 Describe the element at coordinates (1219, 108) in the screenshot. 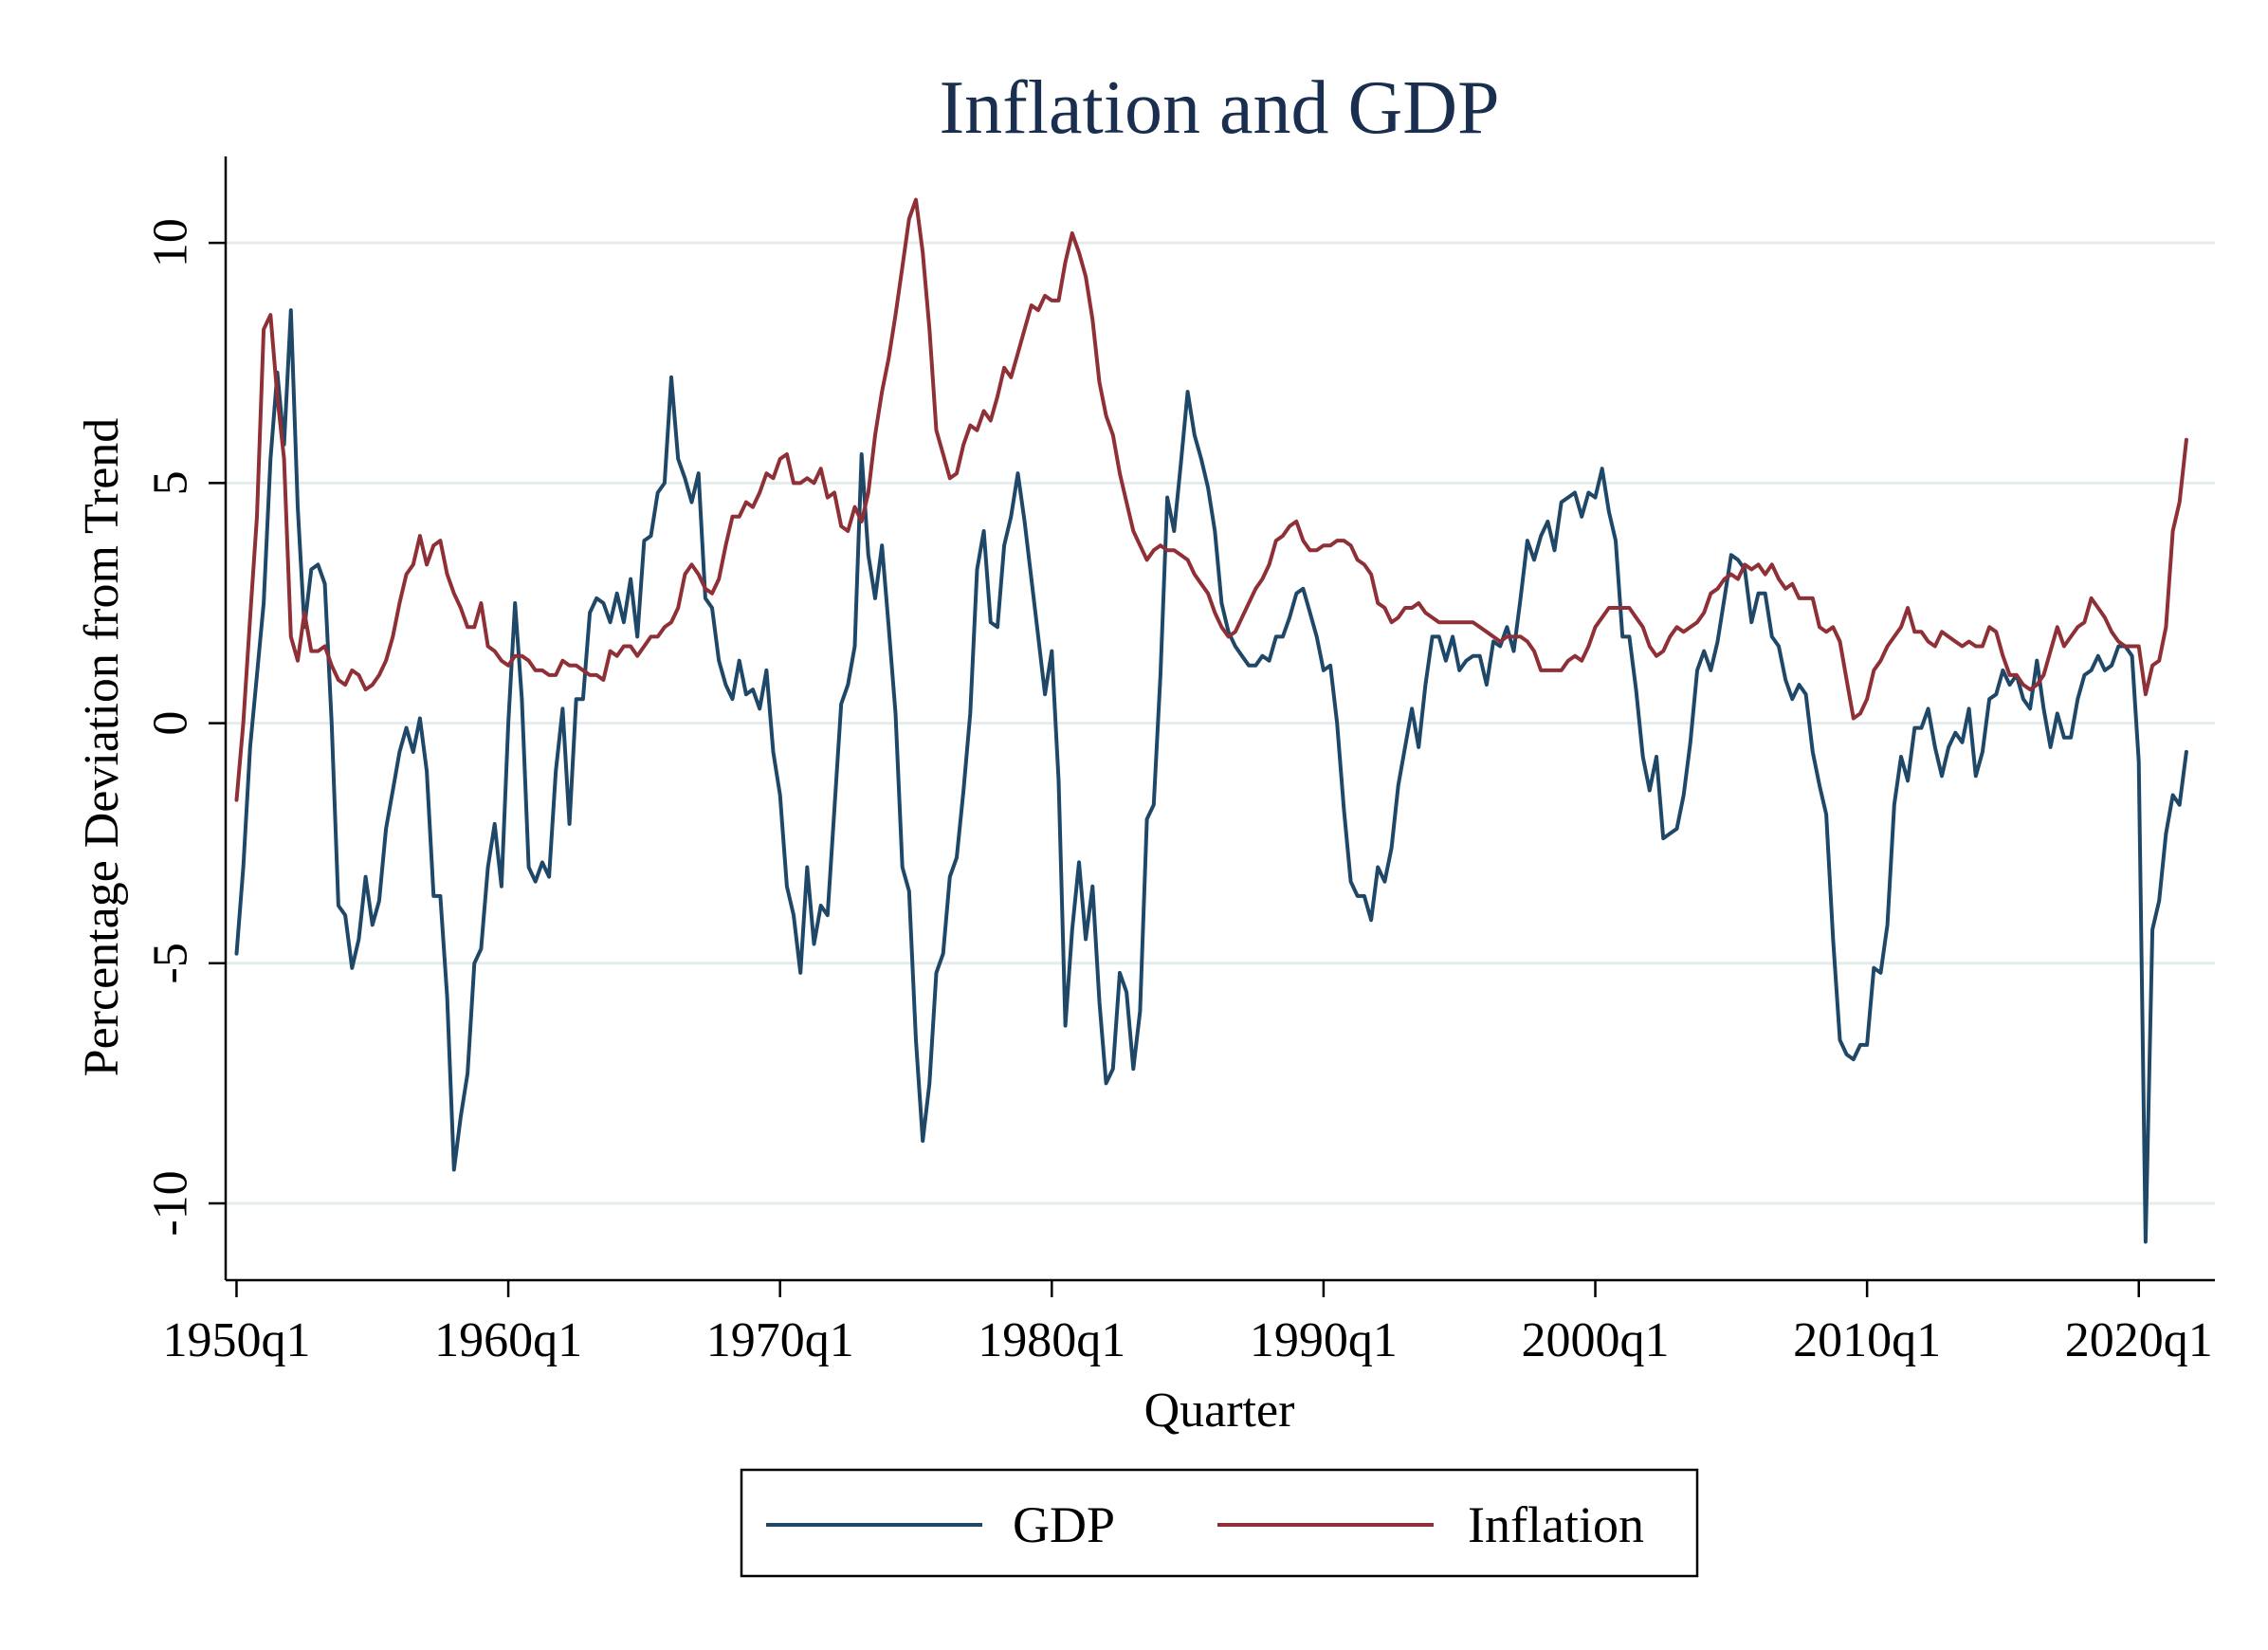

I see `chart-title: Inflation and GDP` at that location.